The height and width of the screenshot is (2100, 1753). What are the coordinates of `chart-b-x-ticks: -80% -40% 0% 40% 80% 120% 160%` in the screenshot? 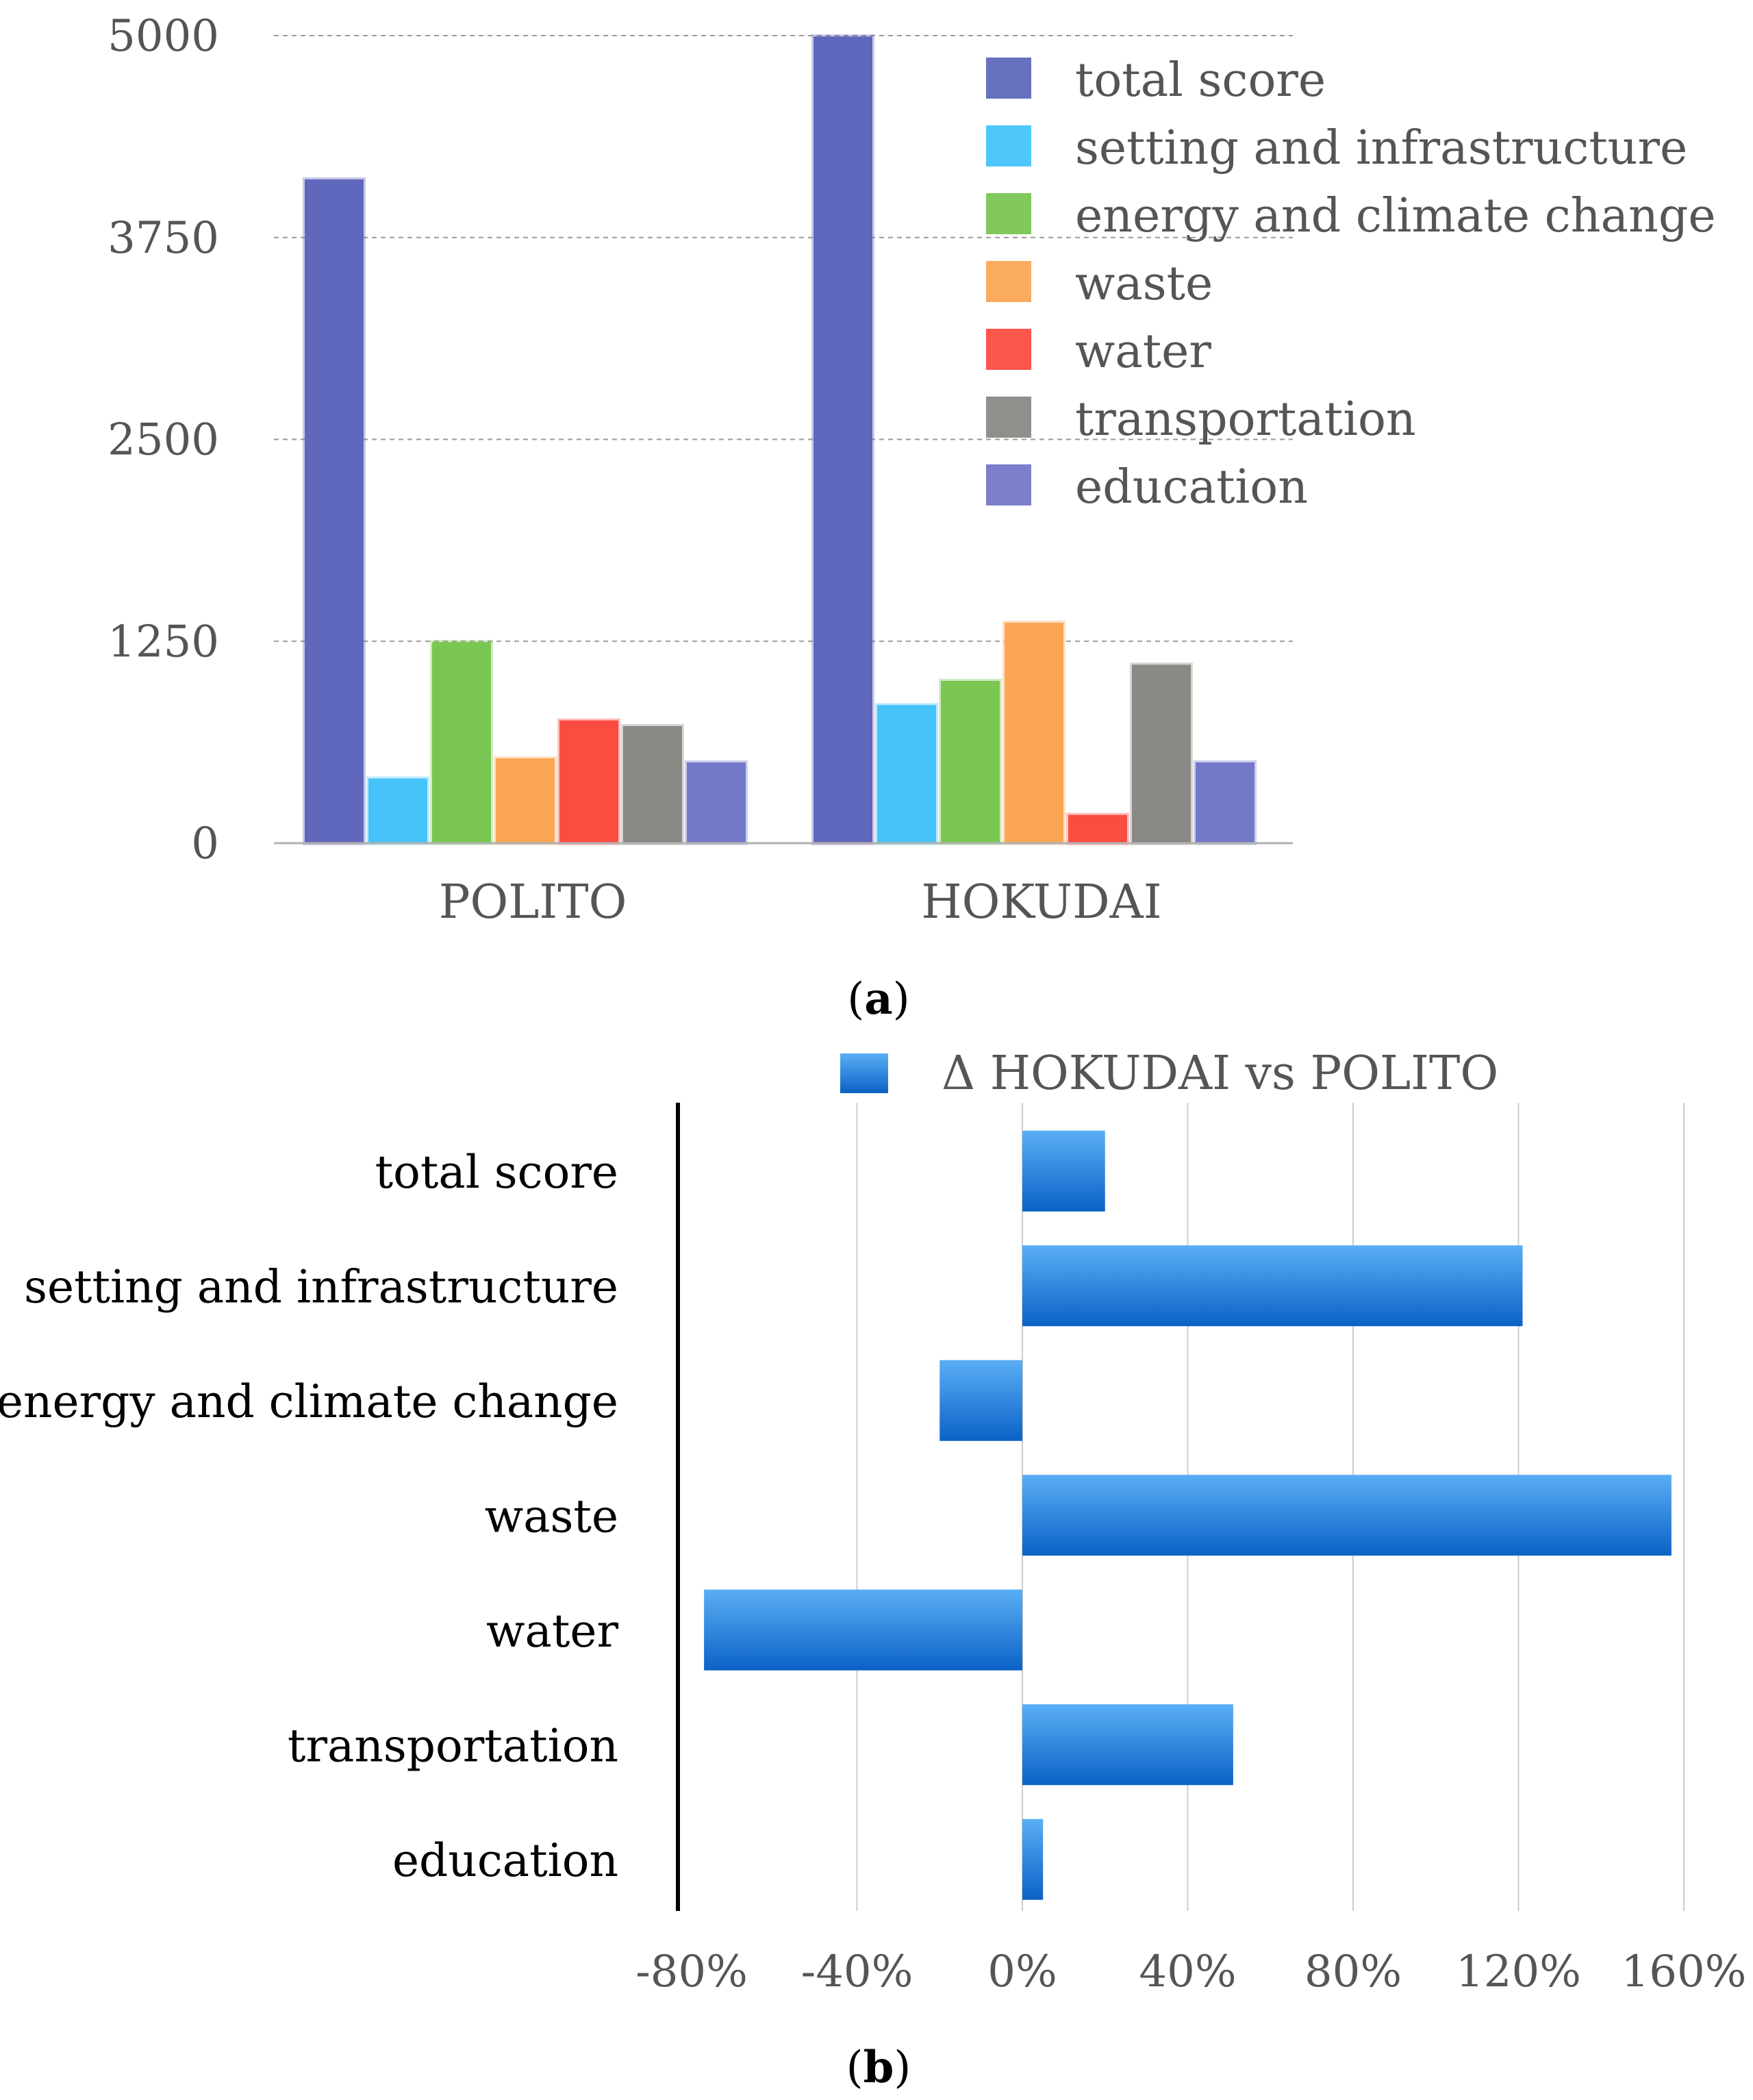 It's located at (1191, 1972).